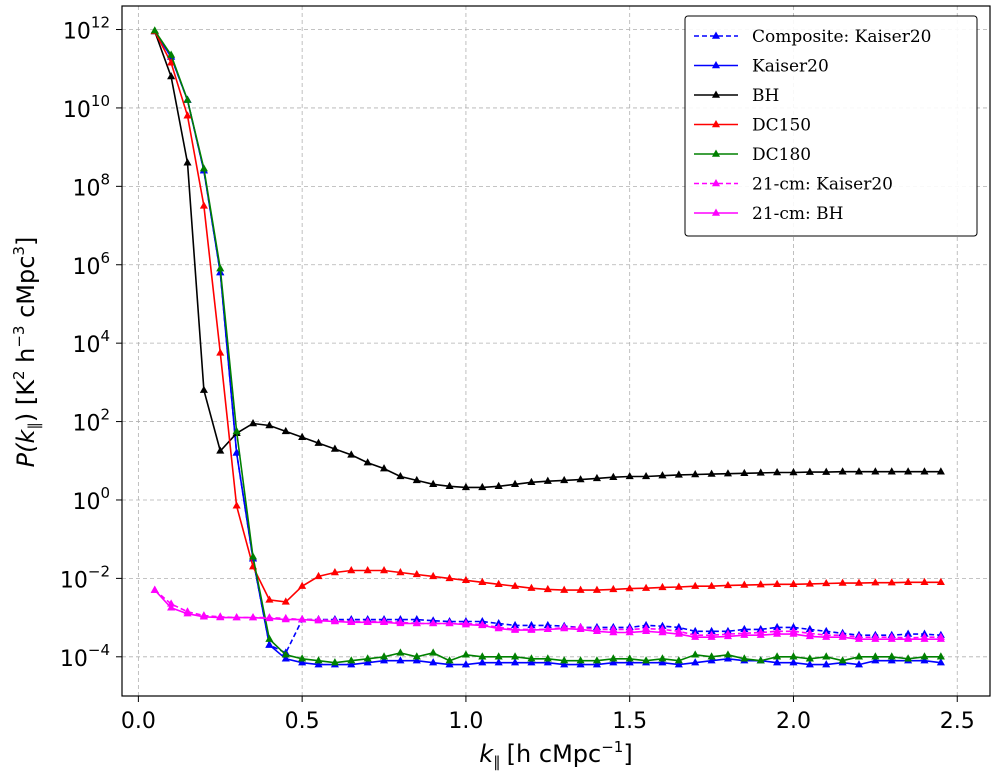 This screenshot has width=996, height=781. I want to click on x-tick-label: 1.0, so click(465, 721).